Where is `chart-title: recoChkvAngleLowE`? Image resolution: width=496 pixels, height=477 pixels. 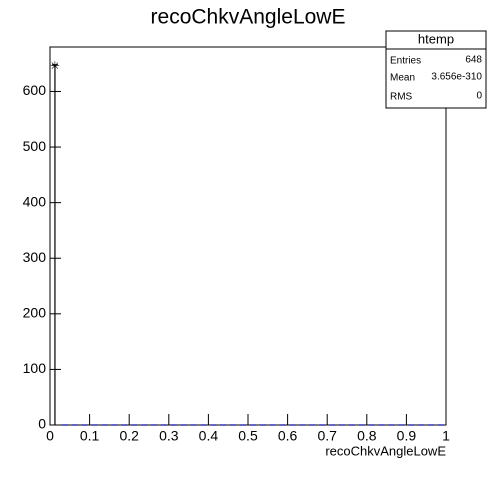 chart-title: recoChkvAngleLowE is located at coordinates (248, 17).